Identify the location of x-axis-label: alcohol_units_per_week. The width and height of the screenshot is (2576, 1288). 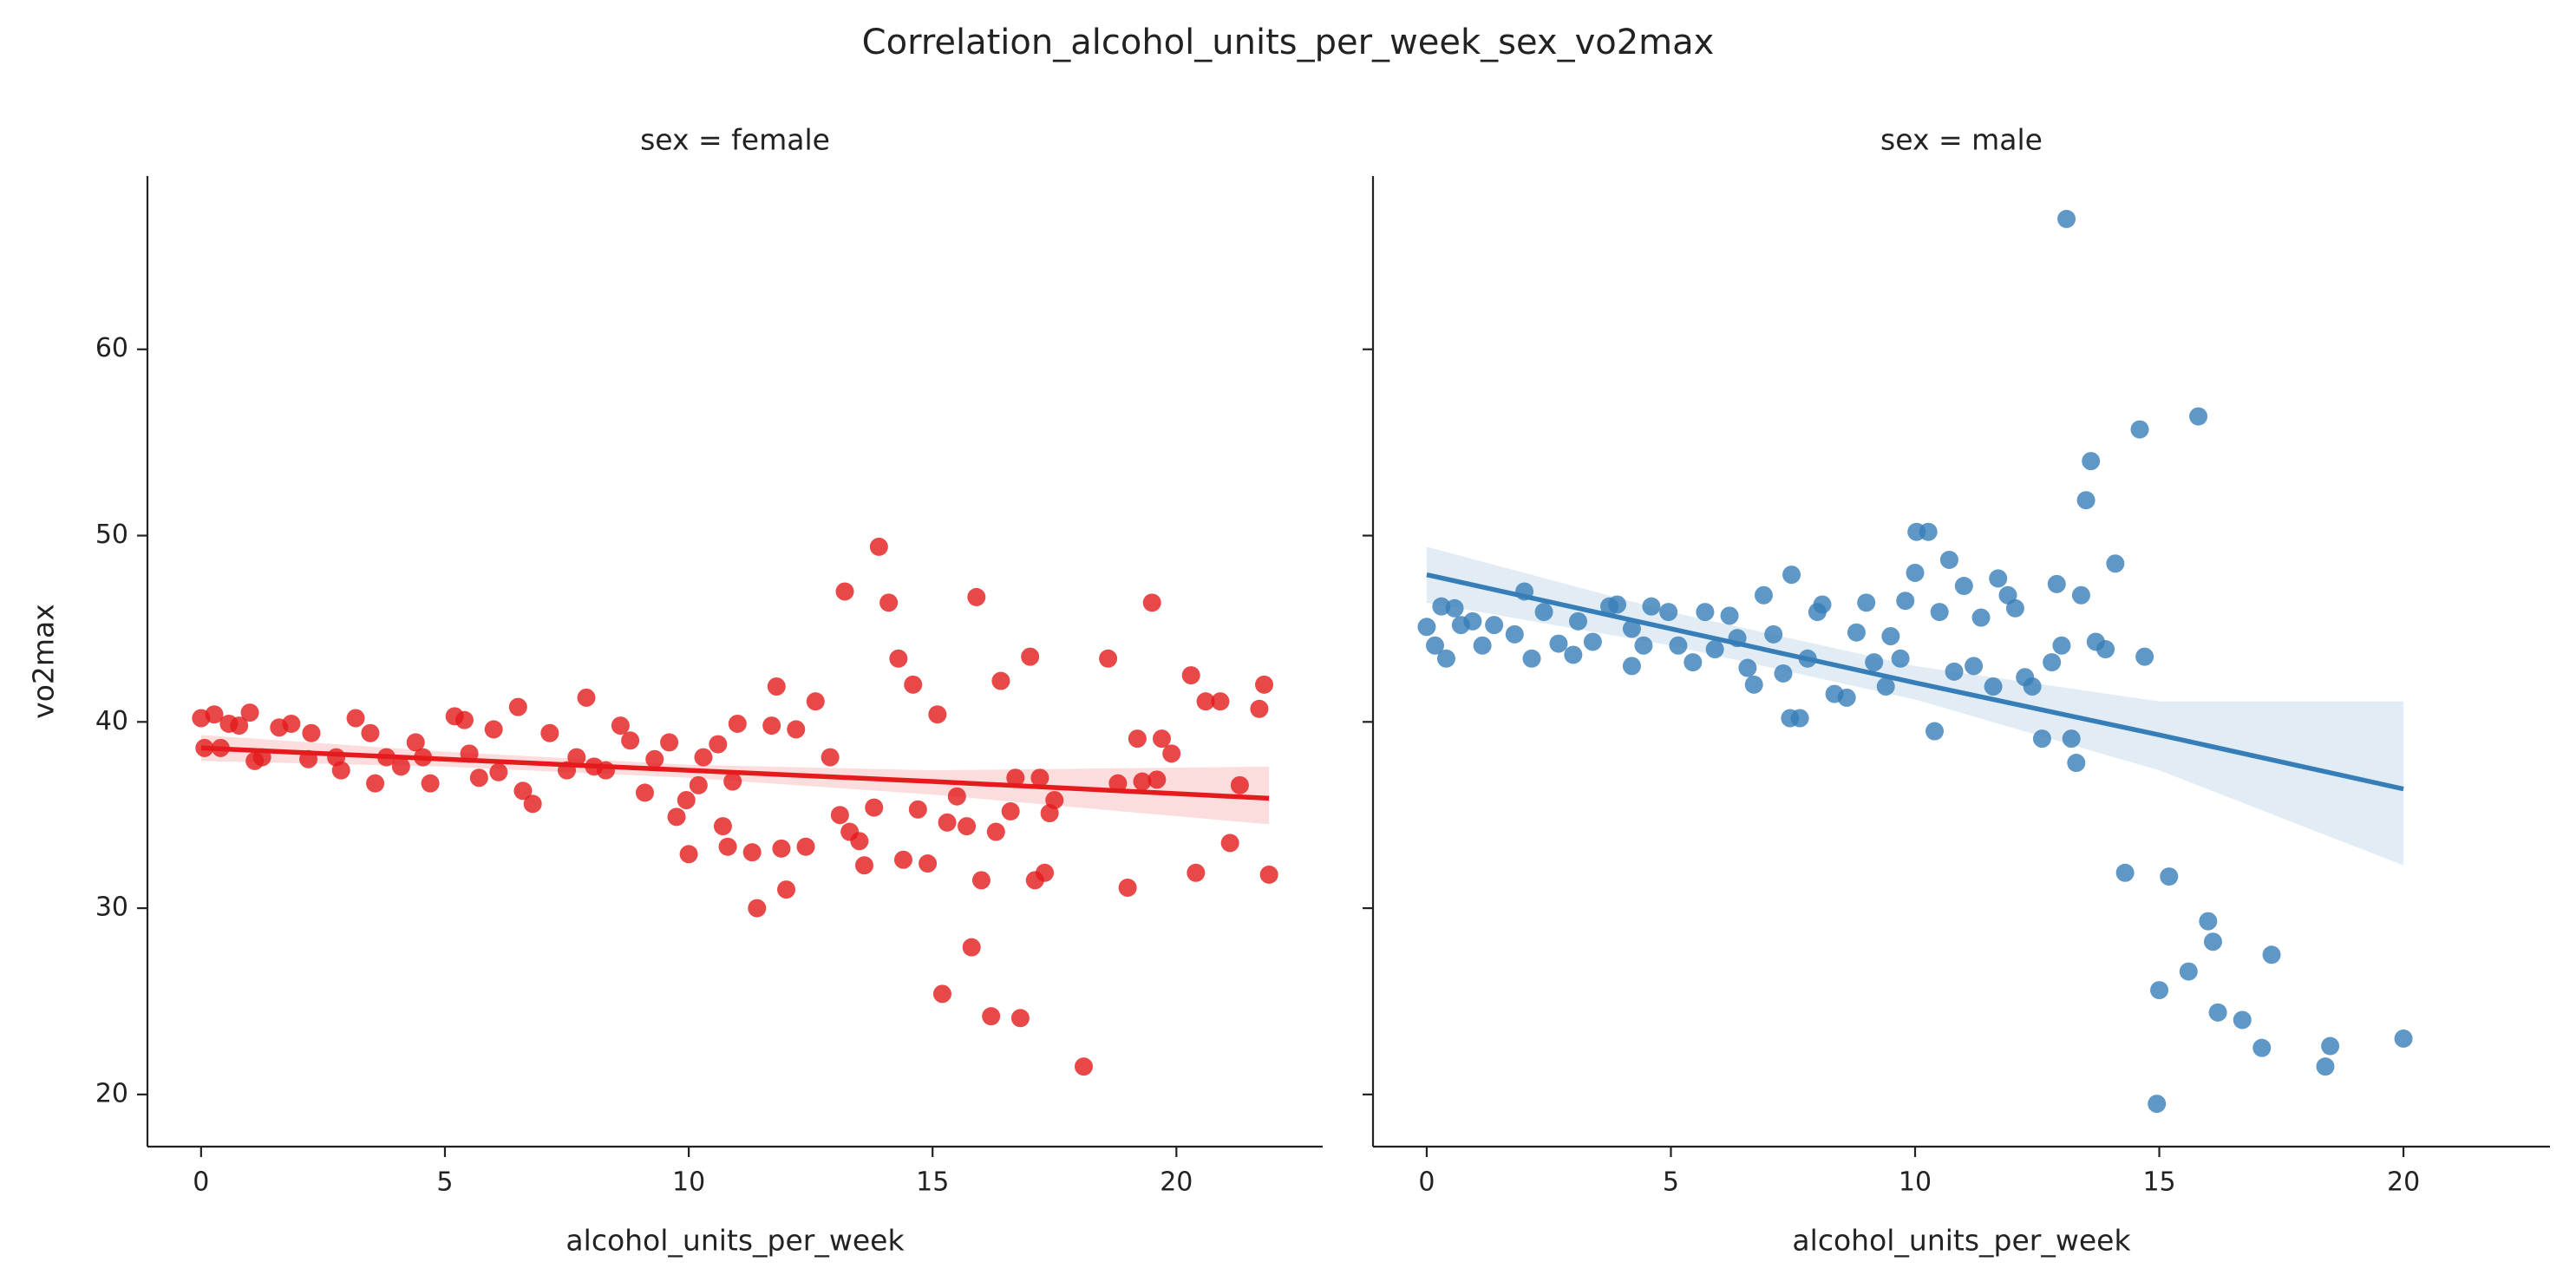
(1961, 1241).